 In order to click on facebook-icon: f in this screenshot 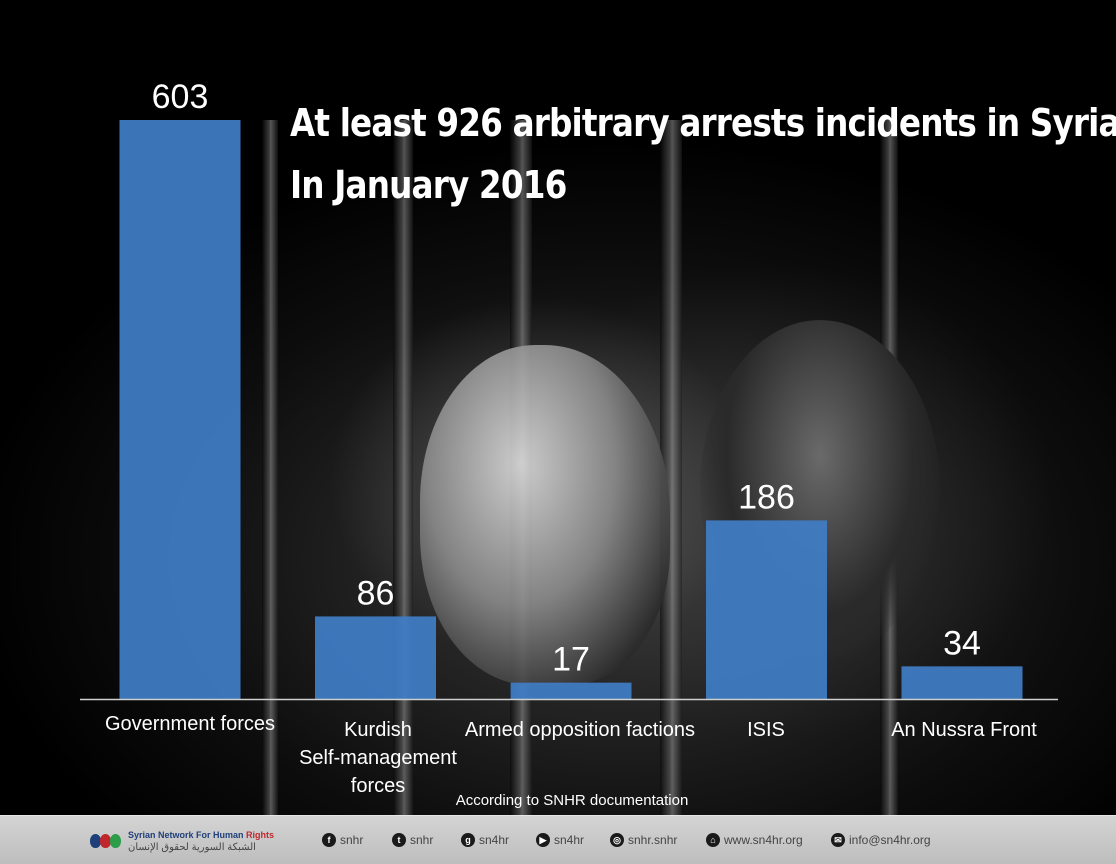, I will do `click(329, 840)`.